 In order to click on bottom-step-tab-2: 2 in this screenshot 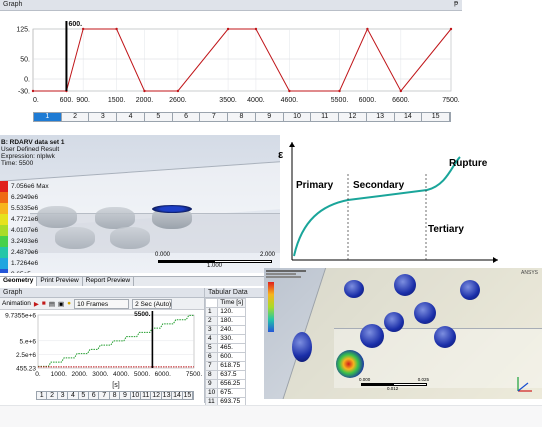, I will do `click(52, 395)`.